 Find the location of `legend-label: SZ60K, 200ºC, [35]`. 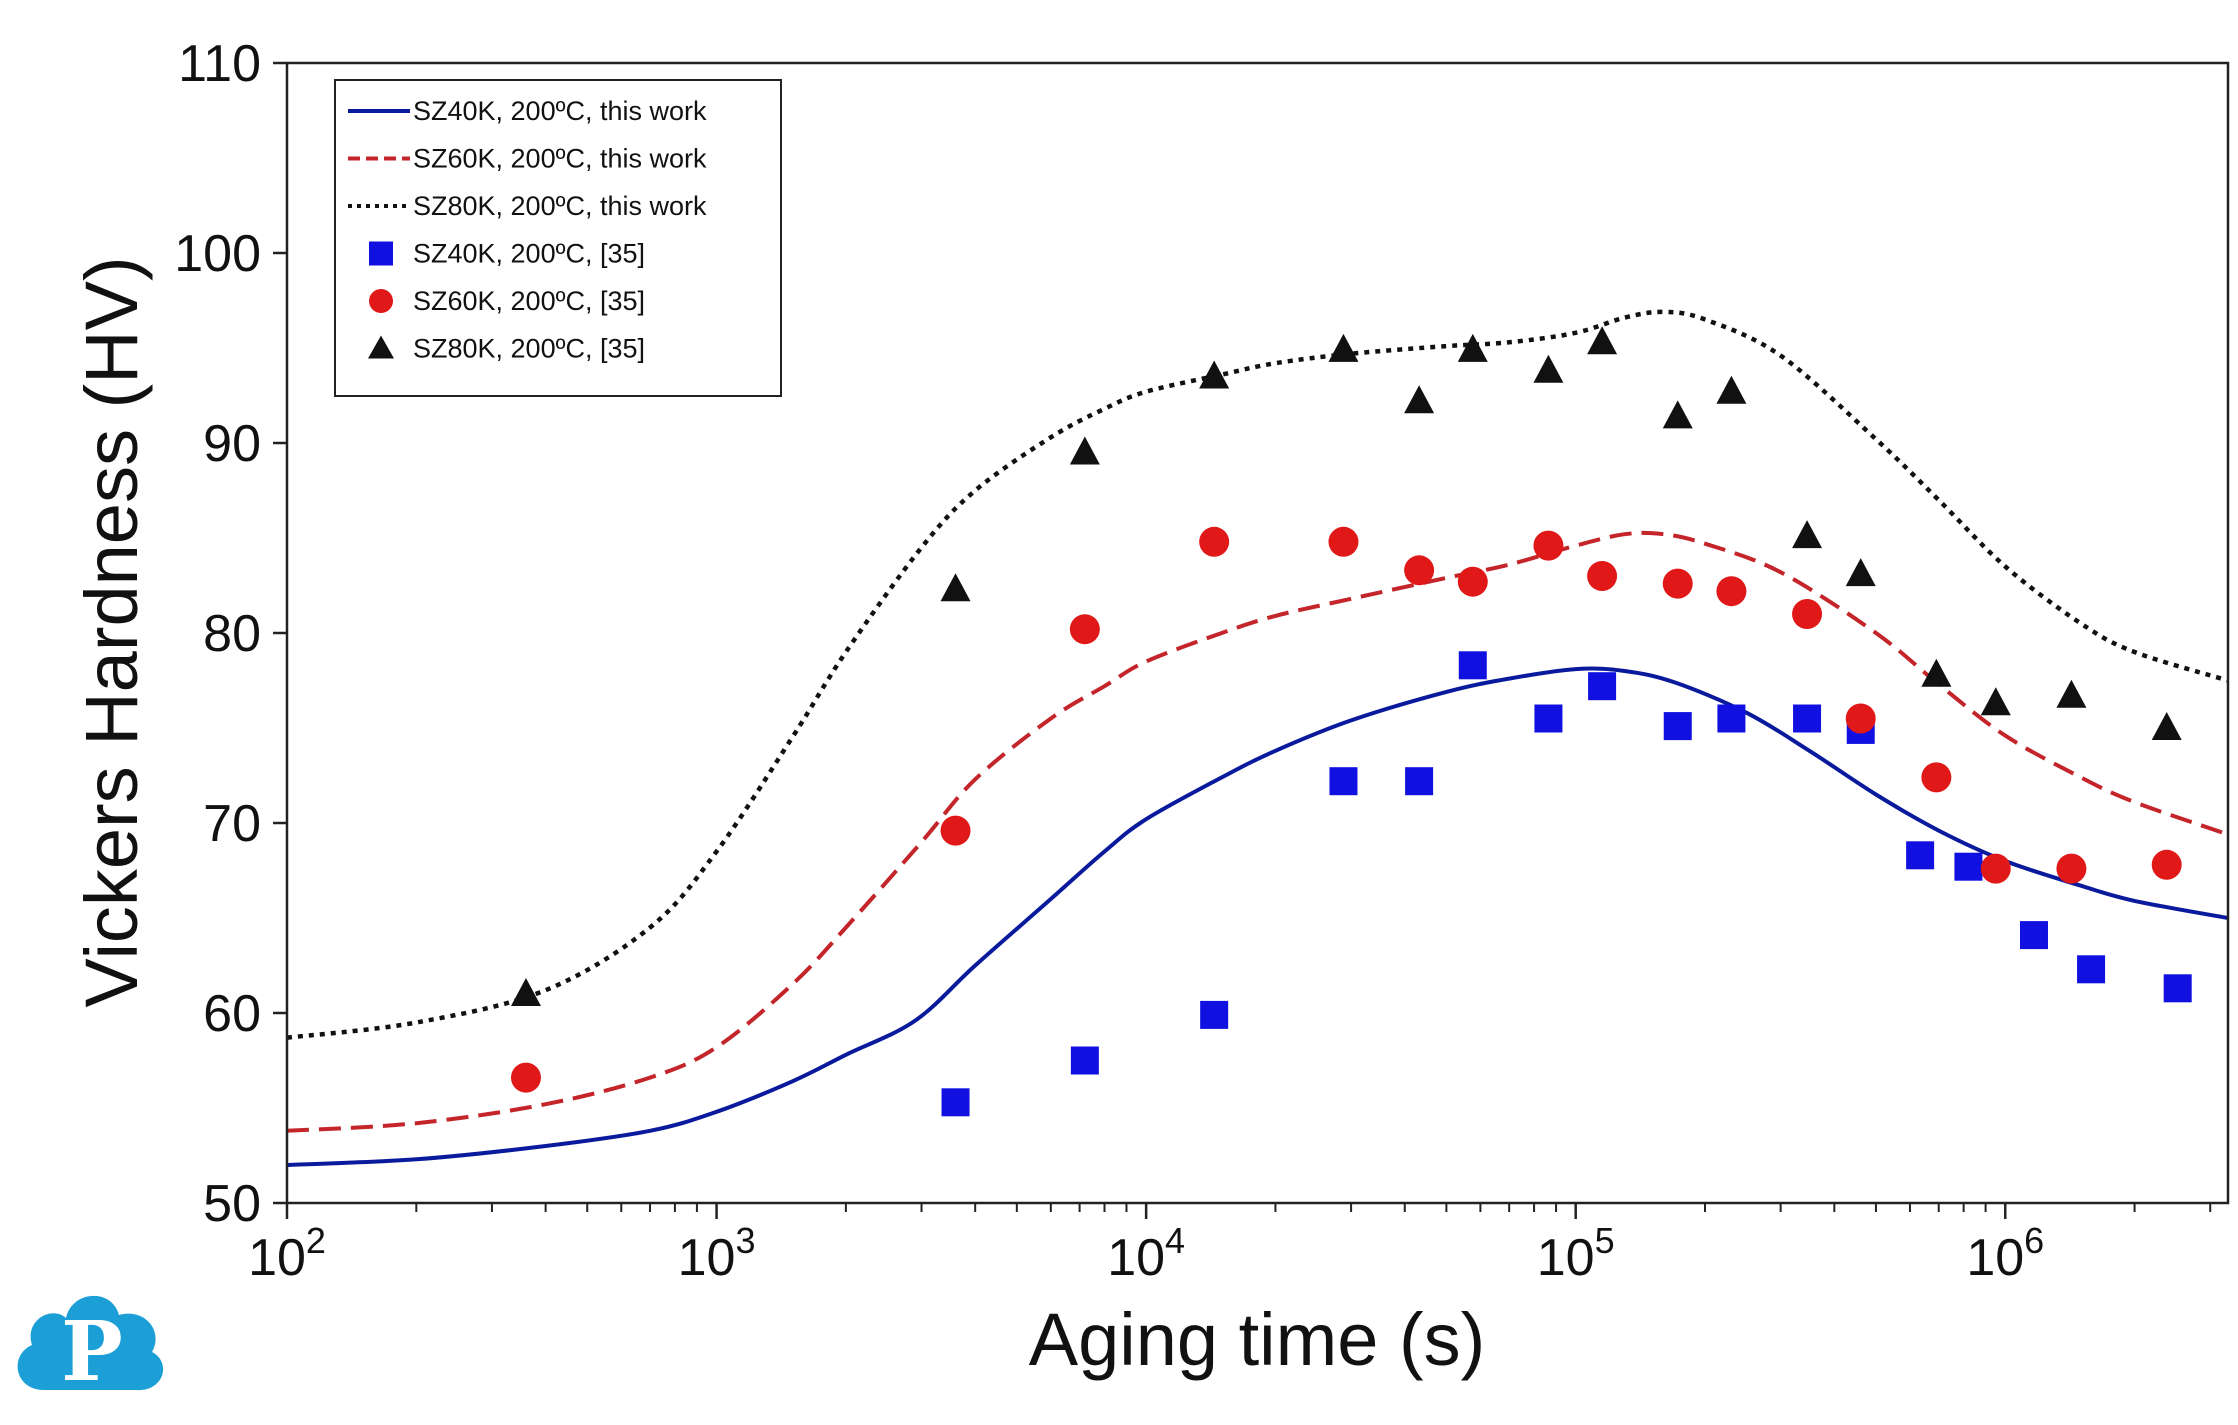

legend-label: SZ60K, 200ºC, [35] is located at coordinates (529, 301).